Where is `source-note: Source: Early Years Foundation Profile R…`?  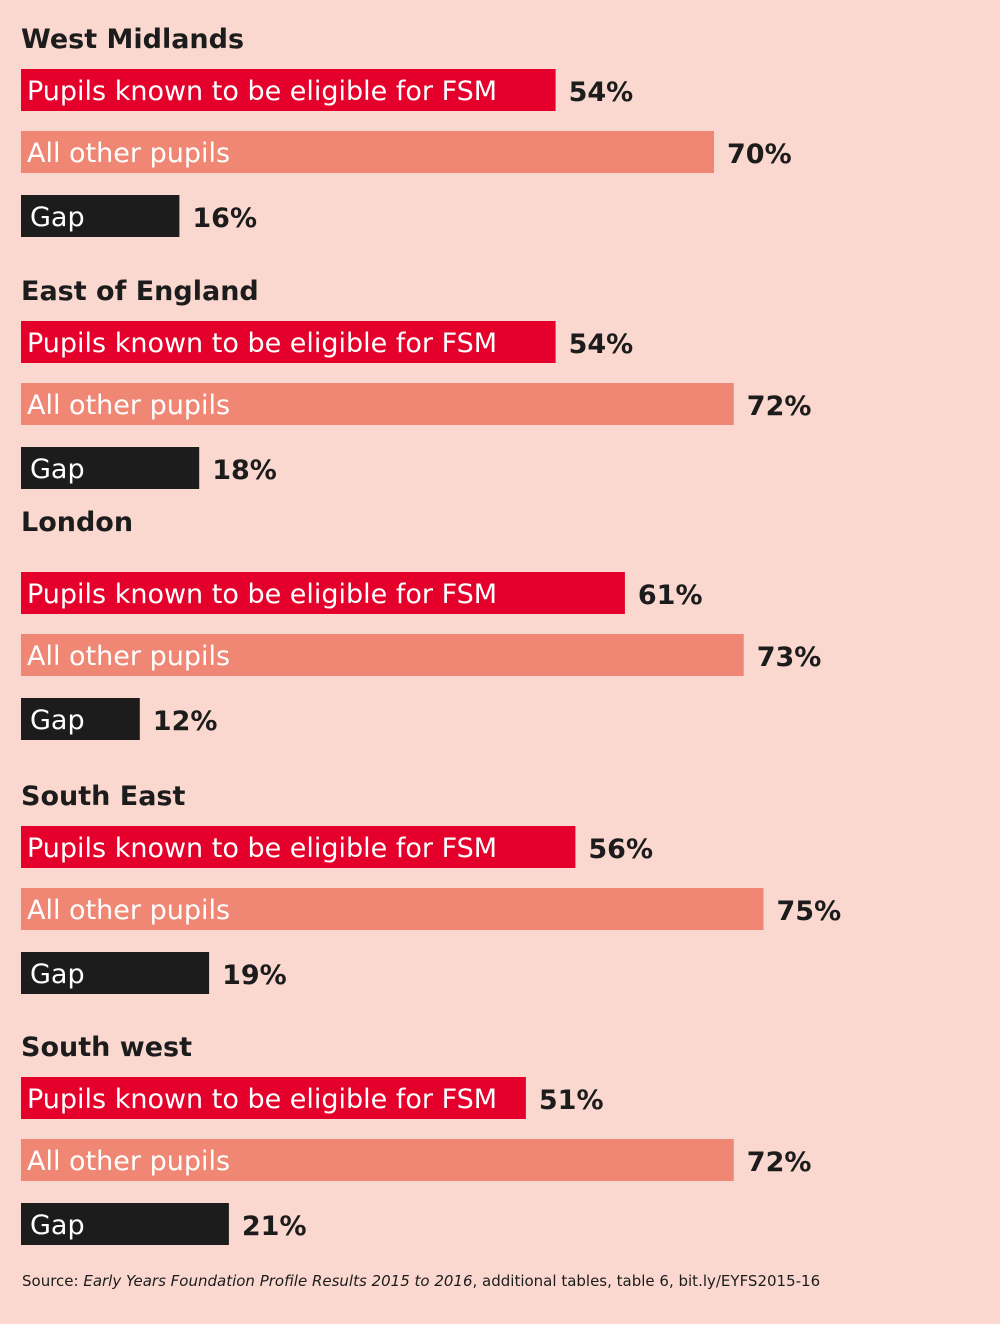
source-note: Source: Early Years Foundation Profile R… is located at coordinates (502, 1281).